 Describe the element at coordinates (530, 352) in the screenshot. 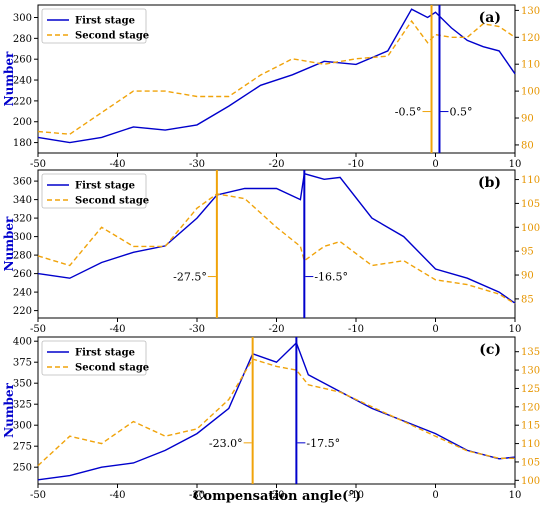

I see `y2-tick-label: 135` at that location.